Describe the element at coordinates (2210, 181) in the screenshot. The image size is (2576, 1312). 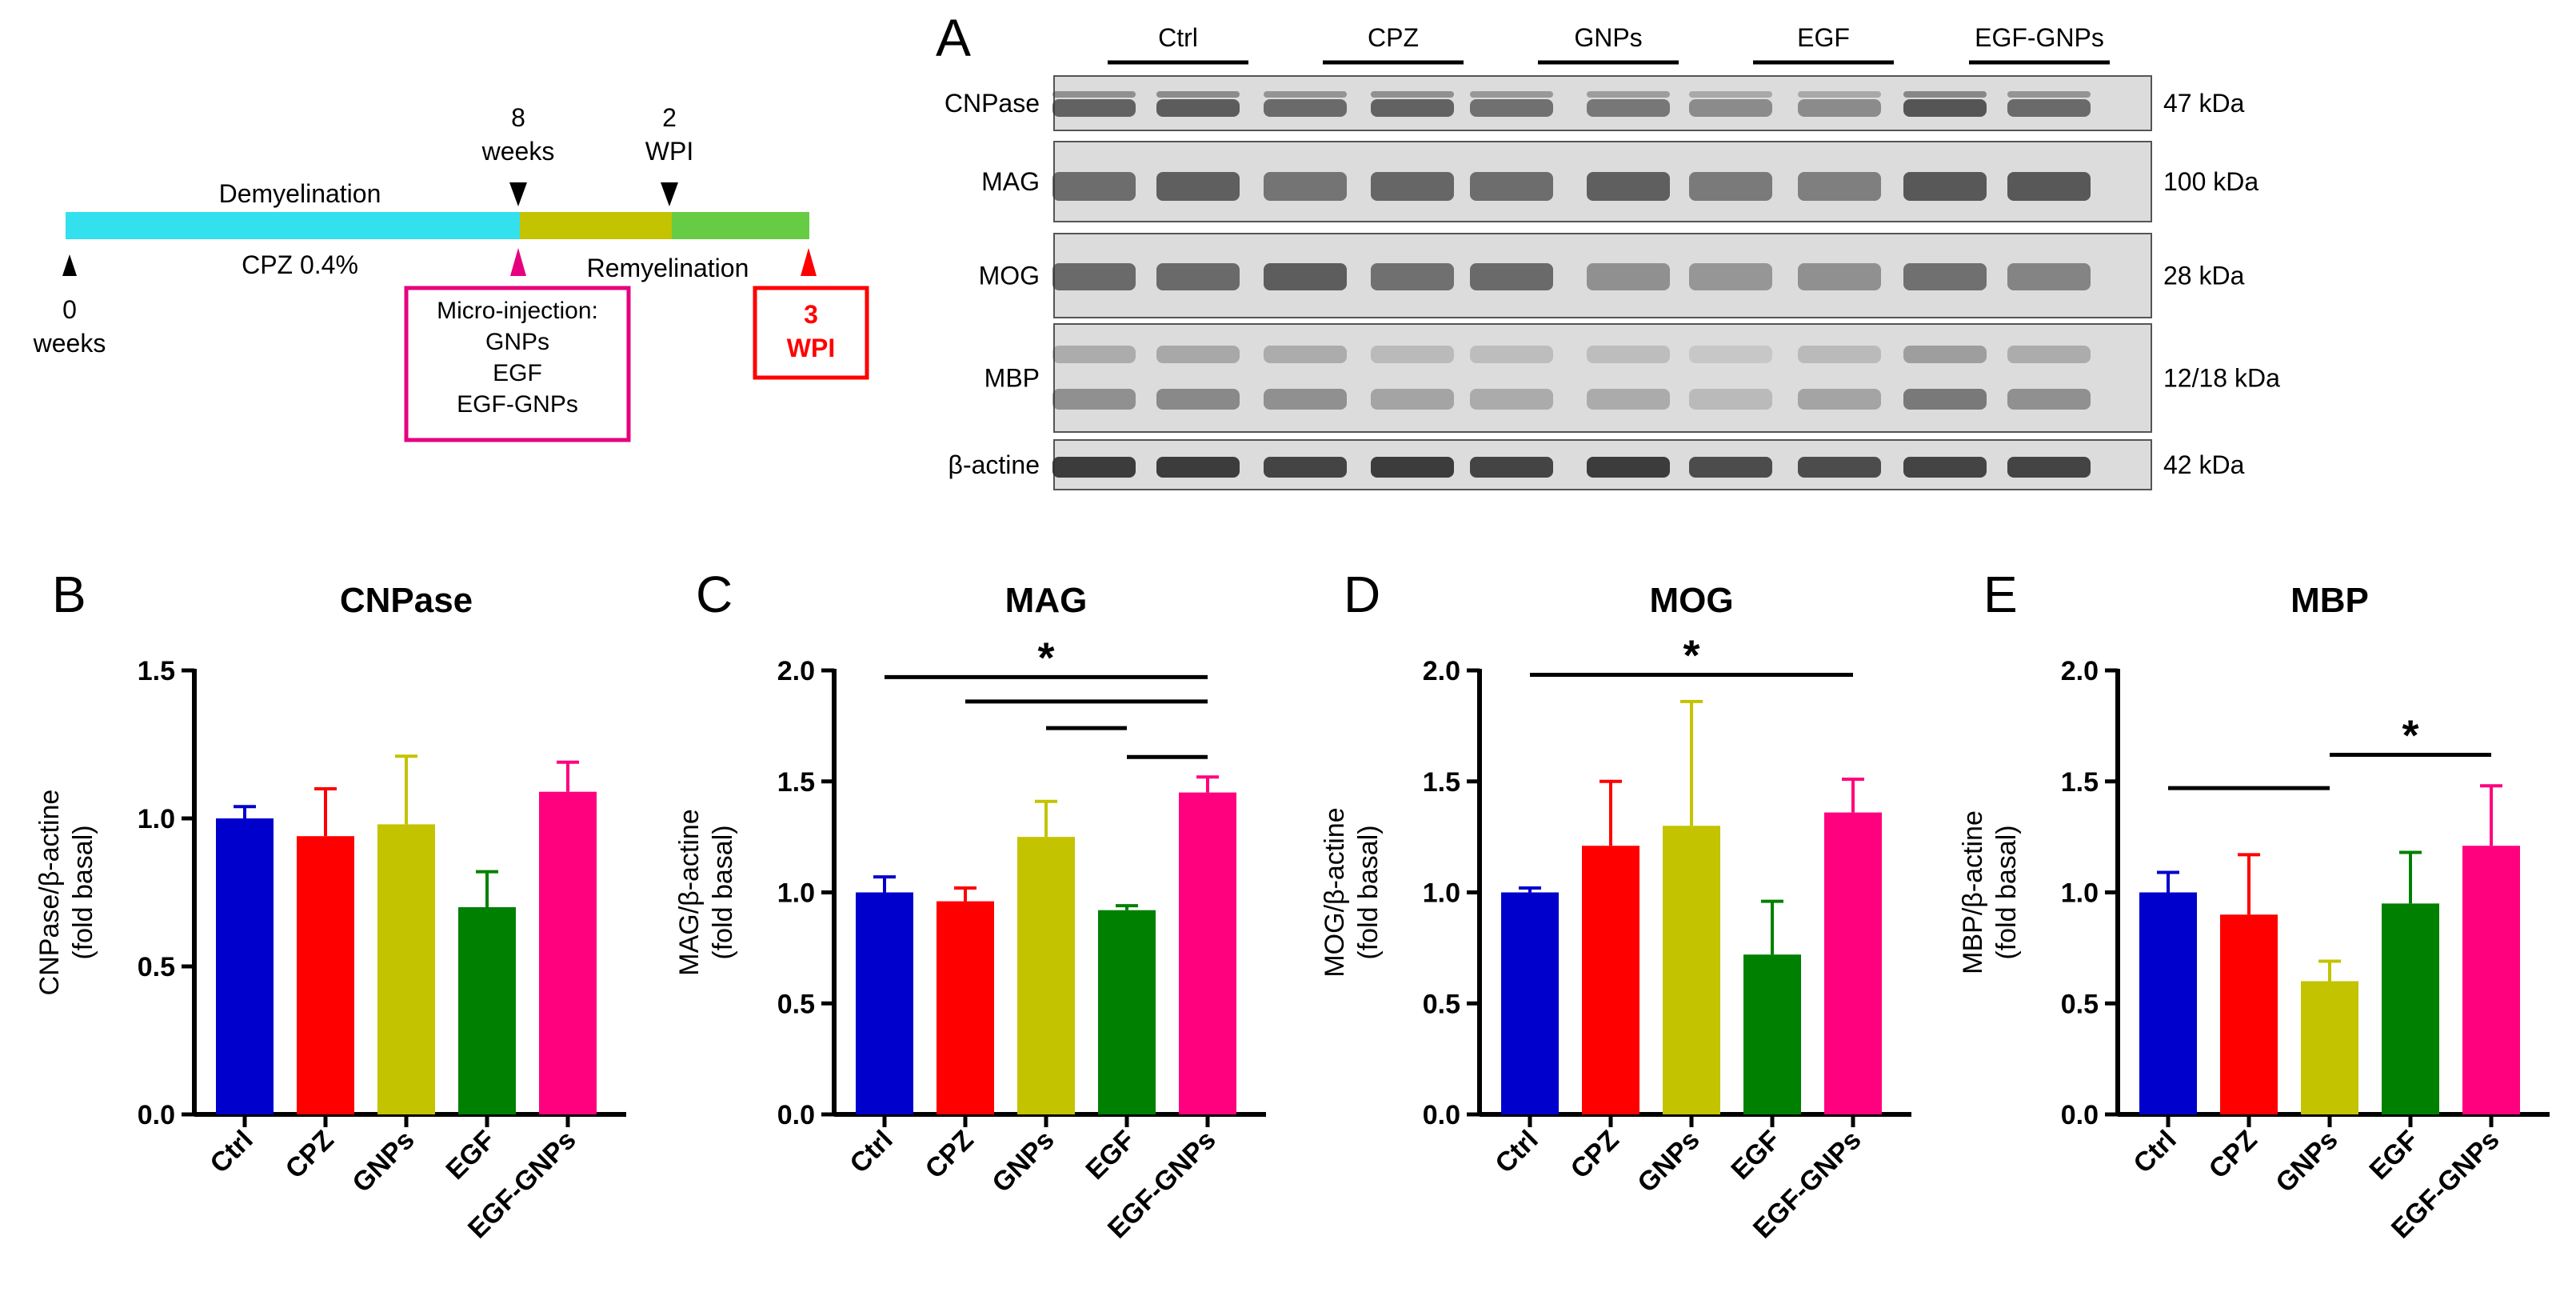
I see `blot-kda-label: 100 kDa` at that location.